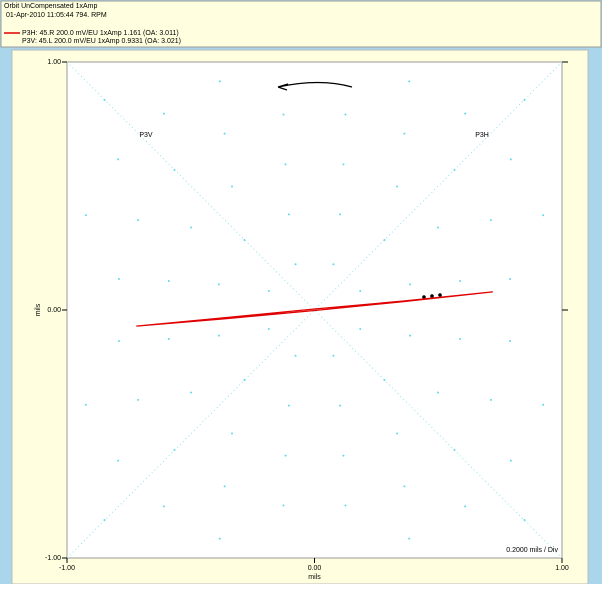 This screenshot has height=589, width=602. What do you see at coordinates (54, 310) in the screenshot?
I see `y-tick-label: 0.00` at bounding box center [54, 310].